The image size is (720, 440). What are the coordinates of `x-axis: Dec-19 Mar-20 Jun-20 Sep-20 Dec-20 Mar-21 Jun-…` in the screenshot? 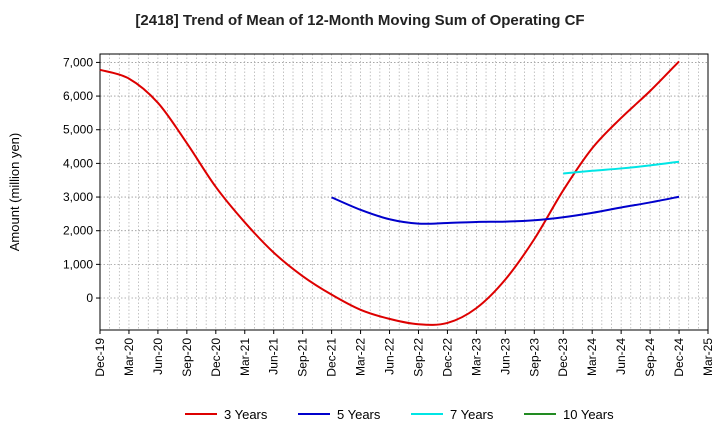 It's located at (404, 353).